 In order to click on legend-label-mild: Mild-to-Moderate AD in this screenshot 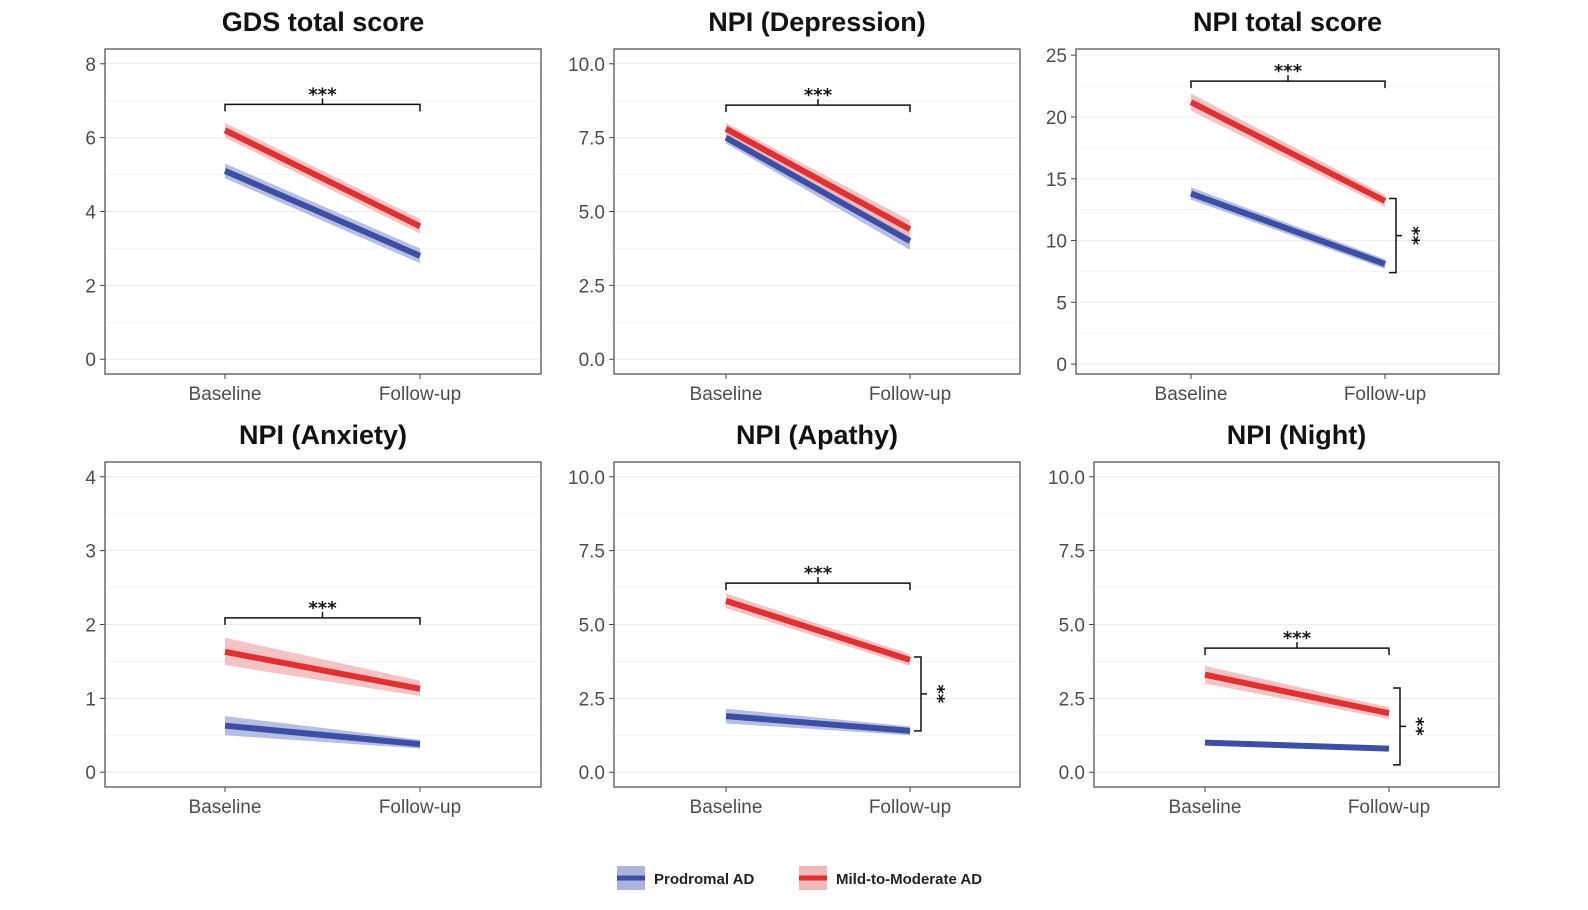, I will do `click(909, 879)`.